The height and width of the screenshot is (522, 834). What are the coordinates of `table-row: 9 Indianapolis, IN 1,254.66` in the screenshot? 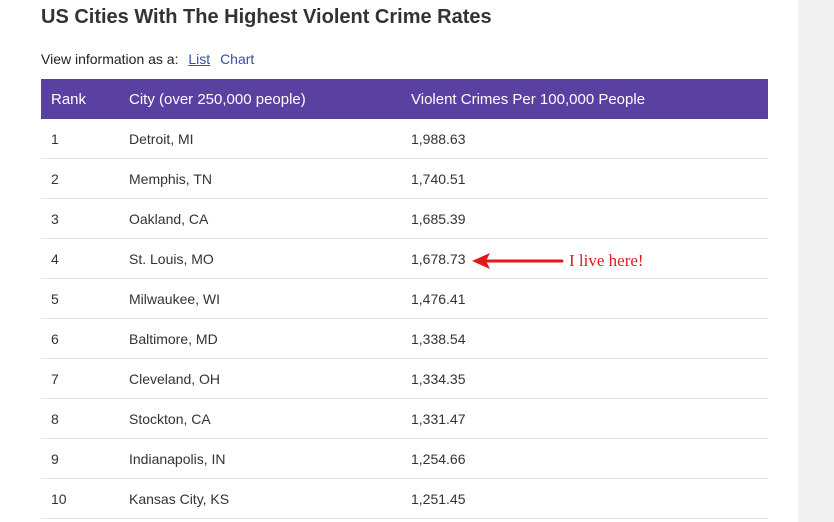 It's located at (404, 458).